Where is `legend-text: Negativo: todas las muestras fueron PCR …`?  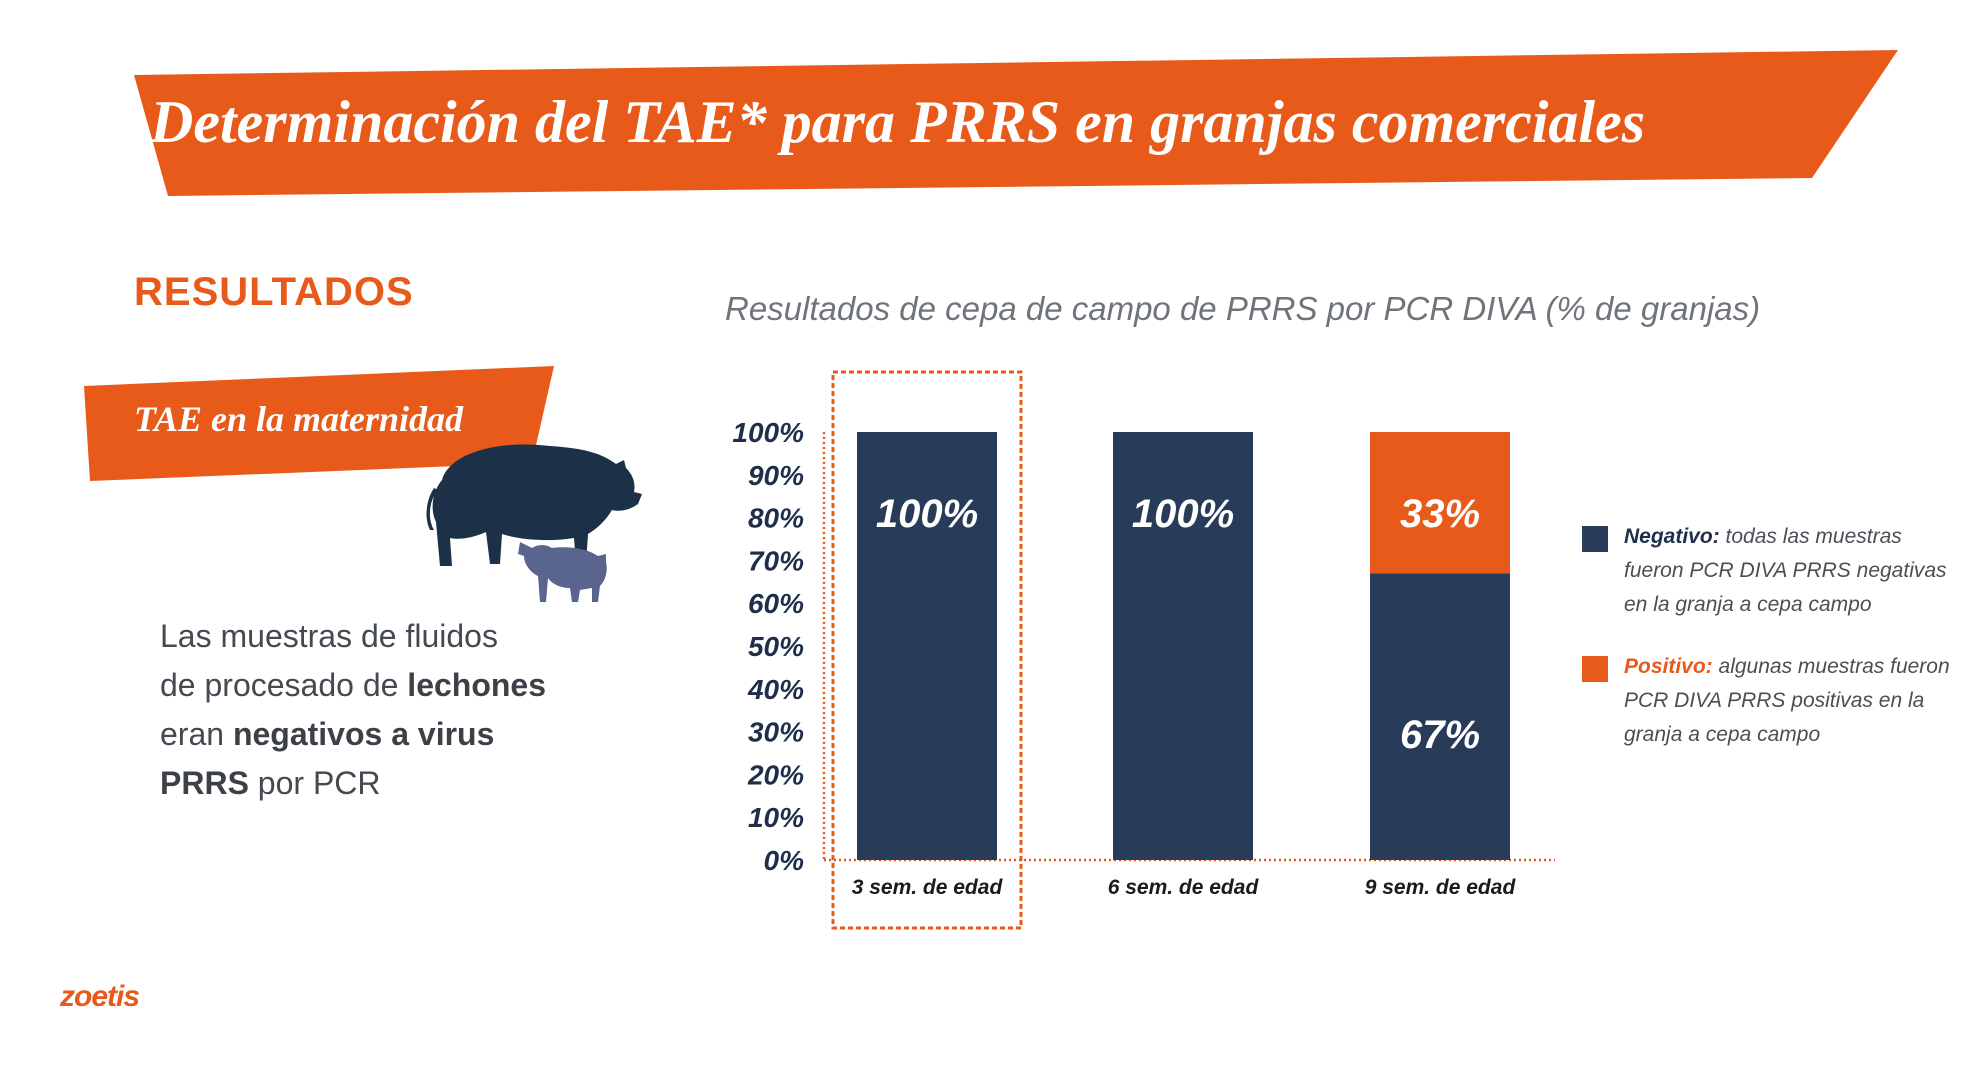 legend-text: Negativo: todas las muestras fueron PCR … is located at coordinates (1788, 571).